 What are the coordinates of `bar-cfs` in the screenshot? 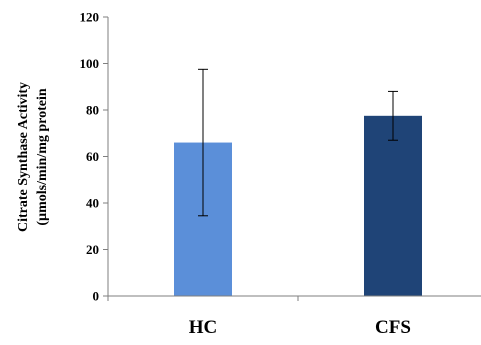 It's located at (393, 205).